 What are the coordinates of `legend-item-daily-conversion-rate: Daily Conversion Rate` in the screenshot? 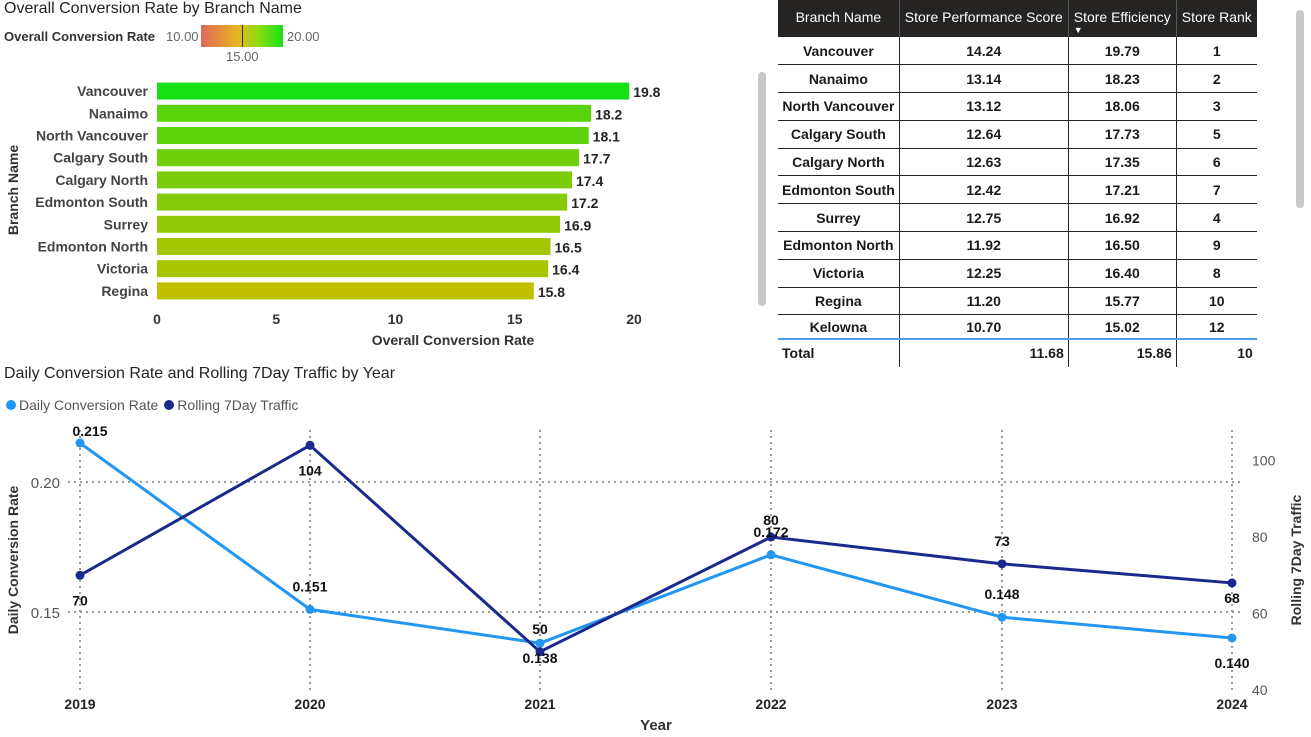 It's located at (82, 405).